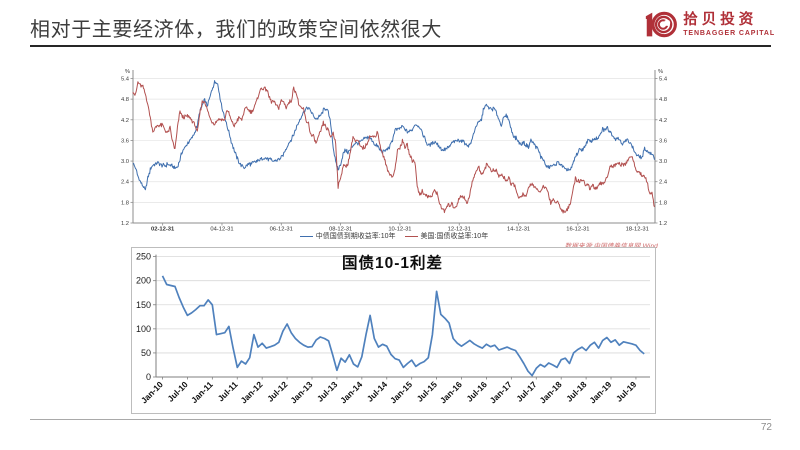  Describe the element at coordinates (277, 391) in the screenshot. I see `x-axis-label: Jul-12` at that location.